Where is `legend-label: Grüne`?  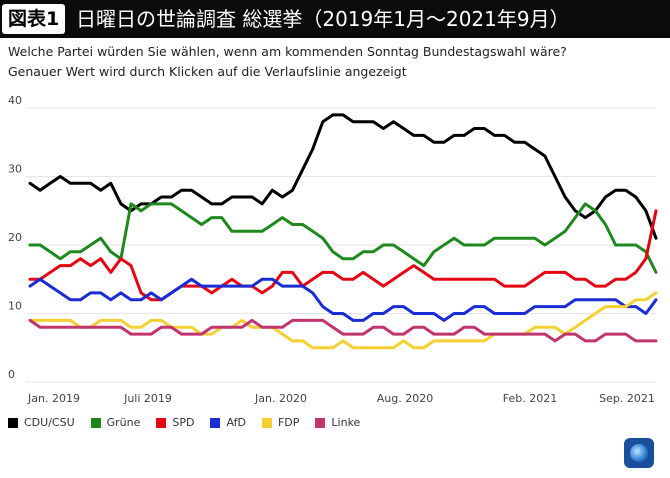
legend-label: Grüne is located at coordinates (123, 422).